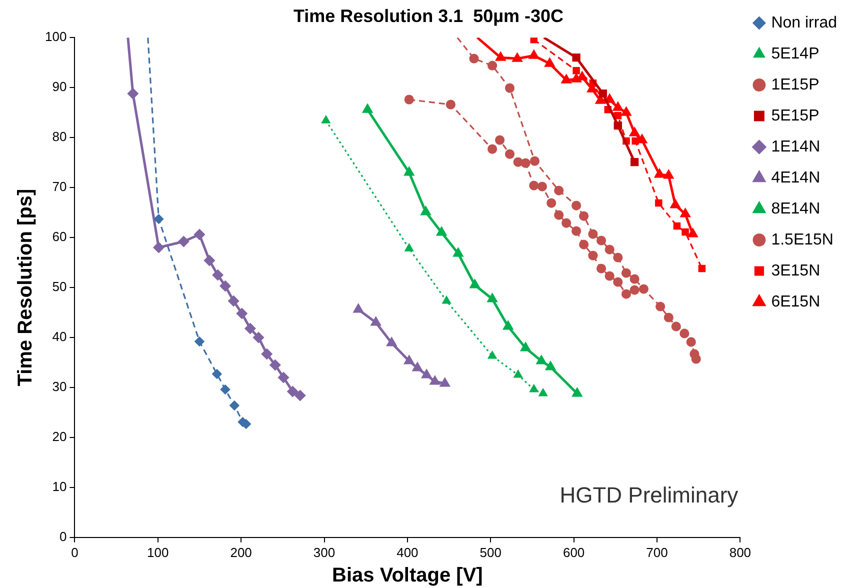  I want to click on legend-label: 6E15N, so click(795, 301).